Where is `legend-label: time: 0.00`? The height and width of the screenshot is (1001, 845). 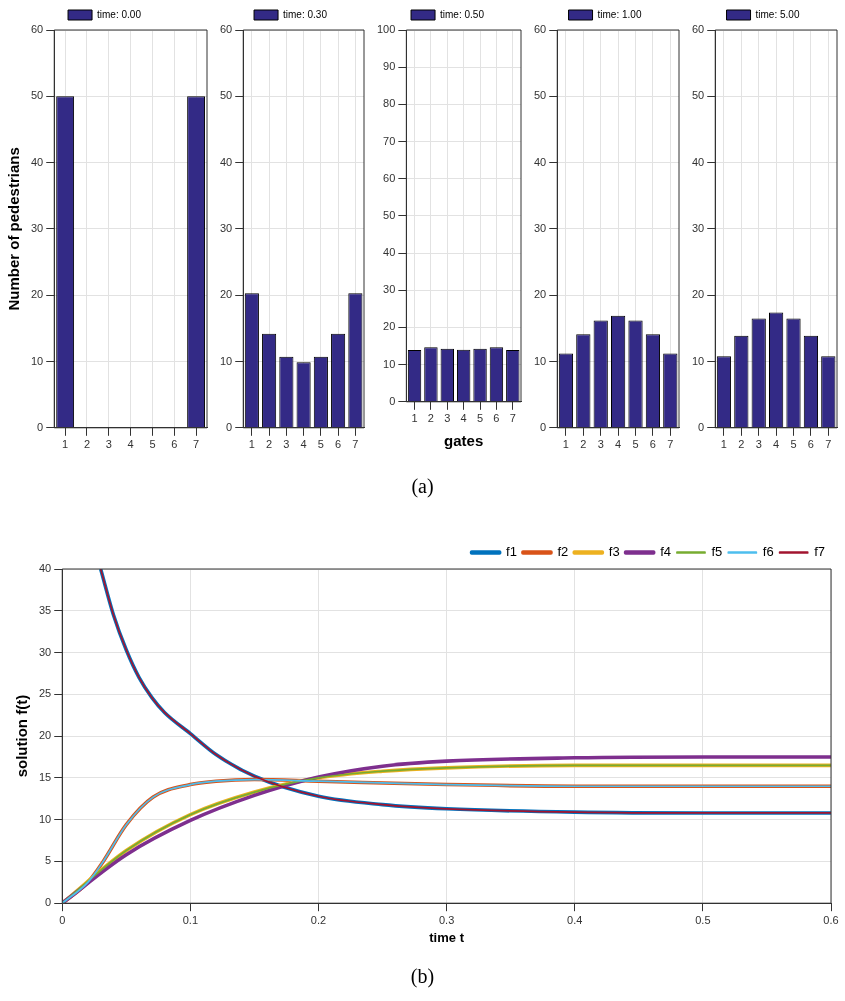
legend-label: time: 0.00 is located at coordinates (119, 14).